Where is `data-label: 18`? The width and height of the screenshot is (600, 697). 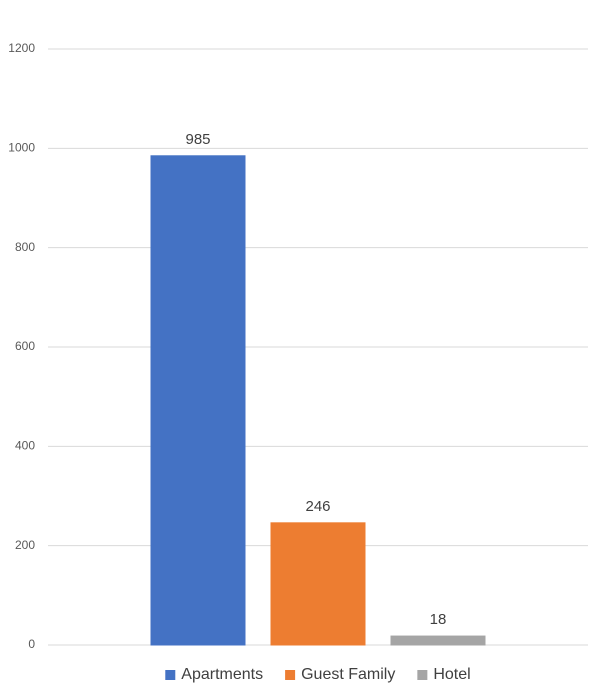
data-label: 18 is located at coordinates (438, 619).